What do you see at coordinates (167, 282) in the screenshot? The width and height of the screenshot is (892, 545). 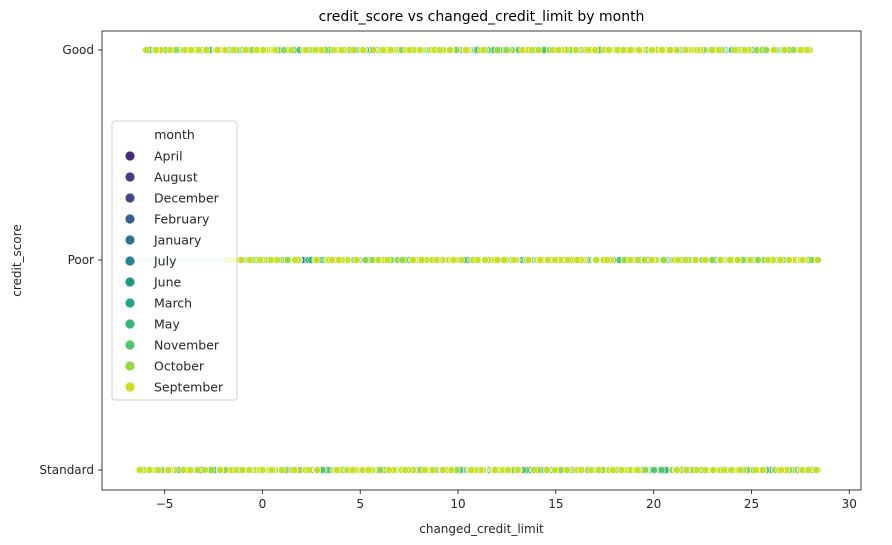 I see `legend-label-june: June` at bounding box center [167, 282].